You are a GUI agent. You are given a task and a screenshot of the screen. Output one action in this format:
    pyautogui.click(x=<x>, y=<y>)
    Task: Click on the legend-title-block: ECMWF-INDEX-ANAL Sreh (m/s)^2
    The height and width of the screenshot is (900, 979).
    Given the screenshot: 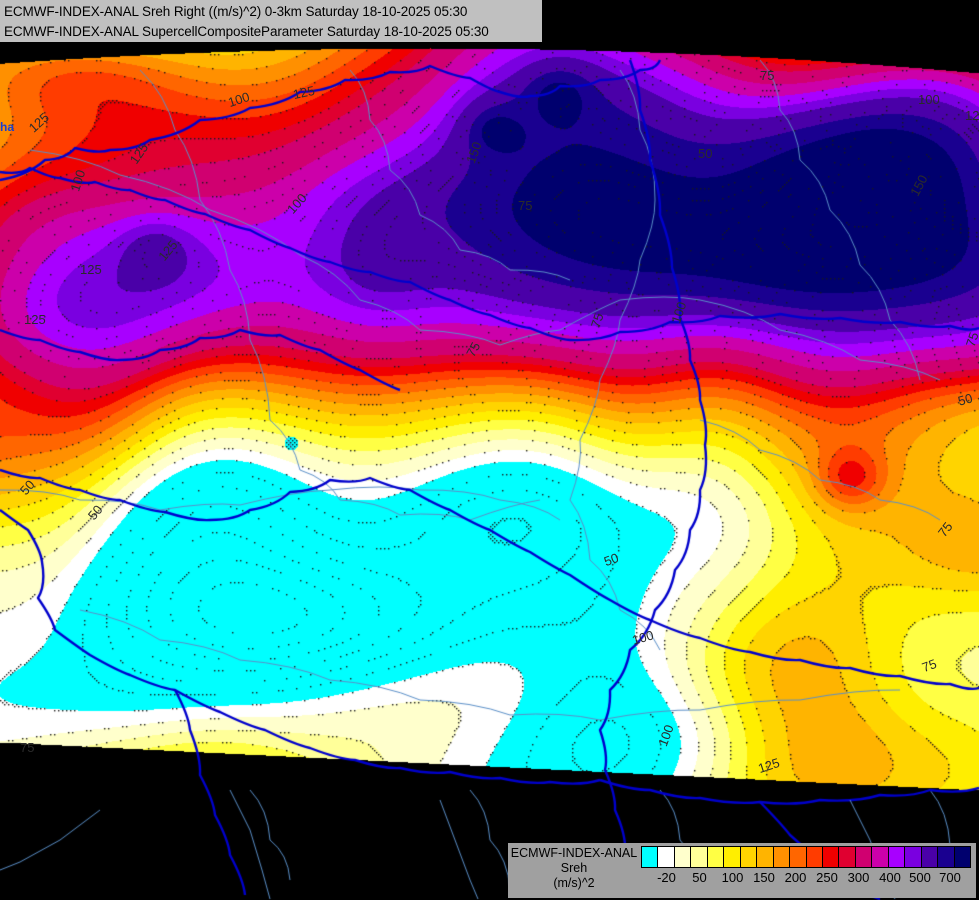 What is the action you would take?
    pyautogui.click(x=574, y=867)
    